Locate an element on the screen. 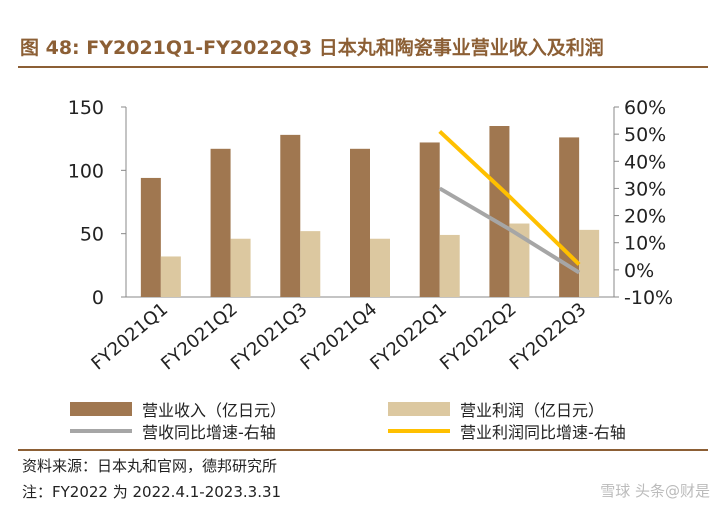 The width and height of the screenshot is (724, 509). y-left-tick-label: 50 is located at coordinates (92, 235).